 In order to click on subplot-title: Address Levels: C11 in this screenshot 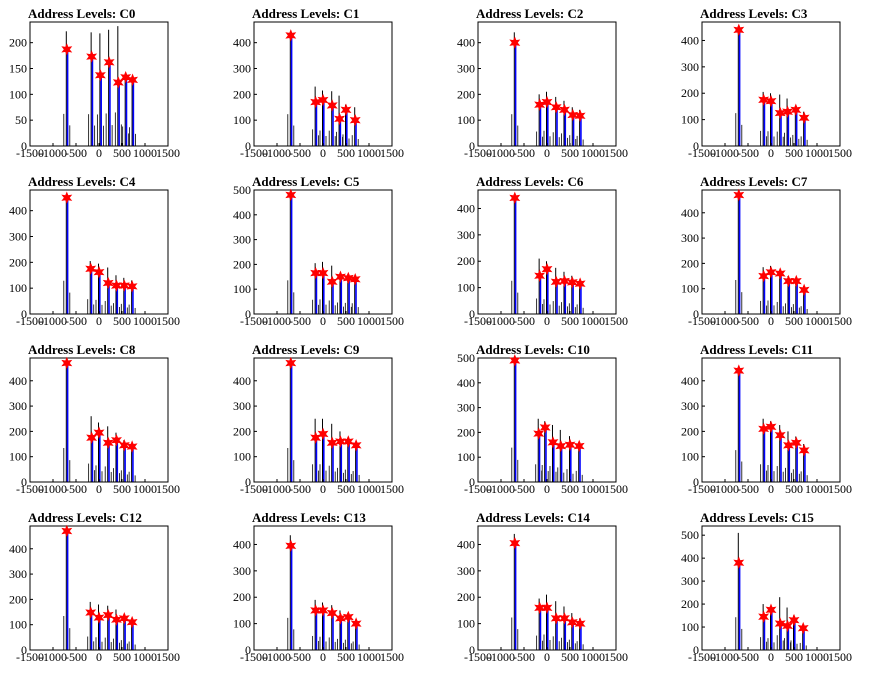, I will do `click(756, 349)`.